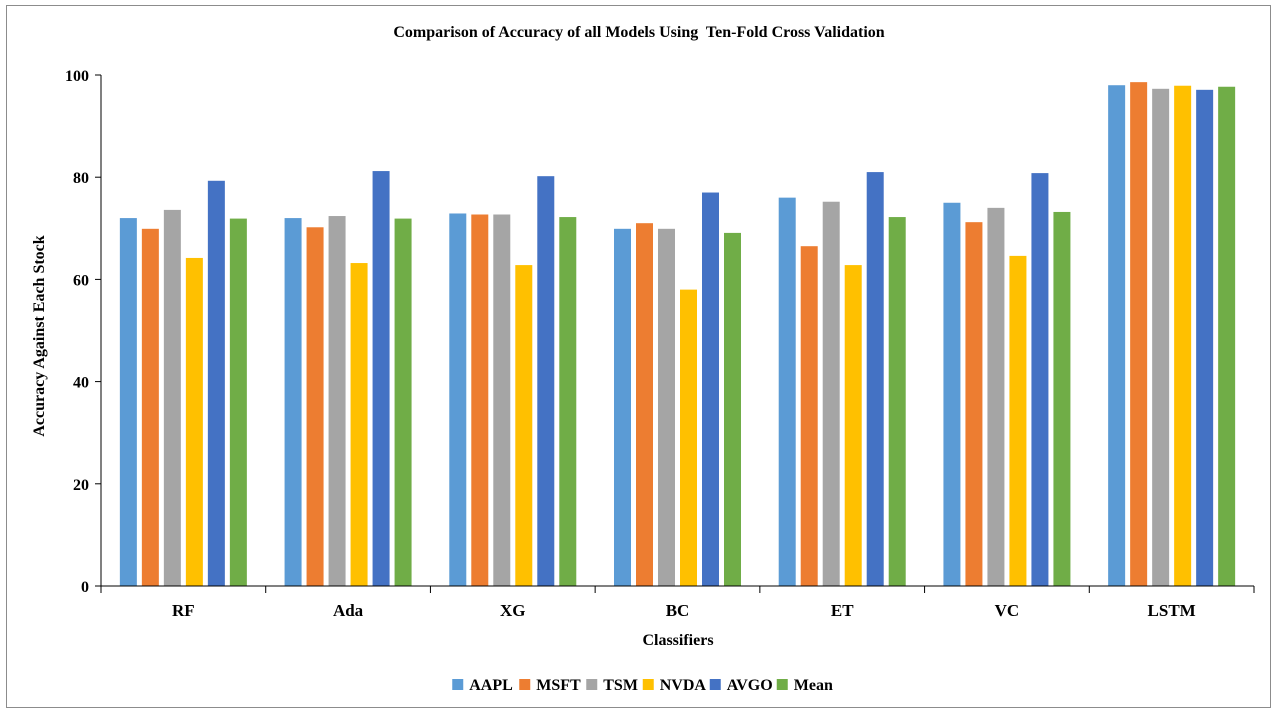 This screenshot has width=1280, height=720. What do you see at coordinates (1161, 337) in the screenshot?
I see `bar-tsm-lstm` at bounding box center [1161, 337].